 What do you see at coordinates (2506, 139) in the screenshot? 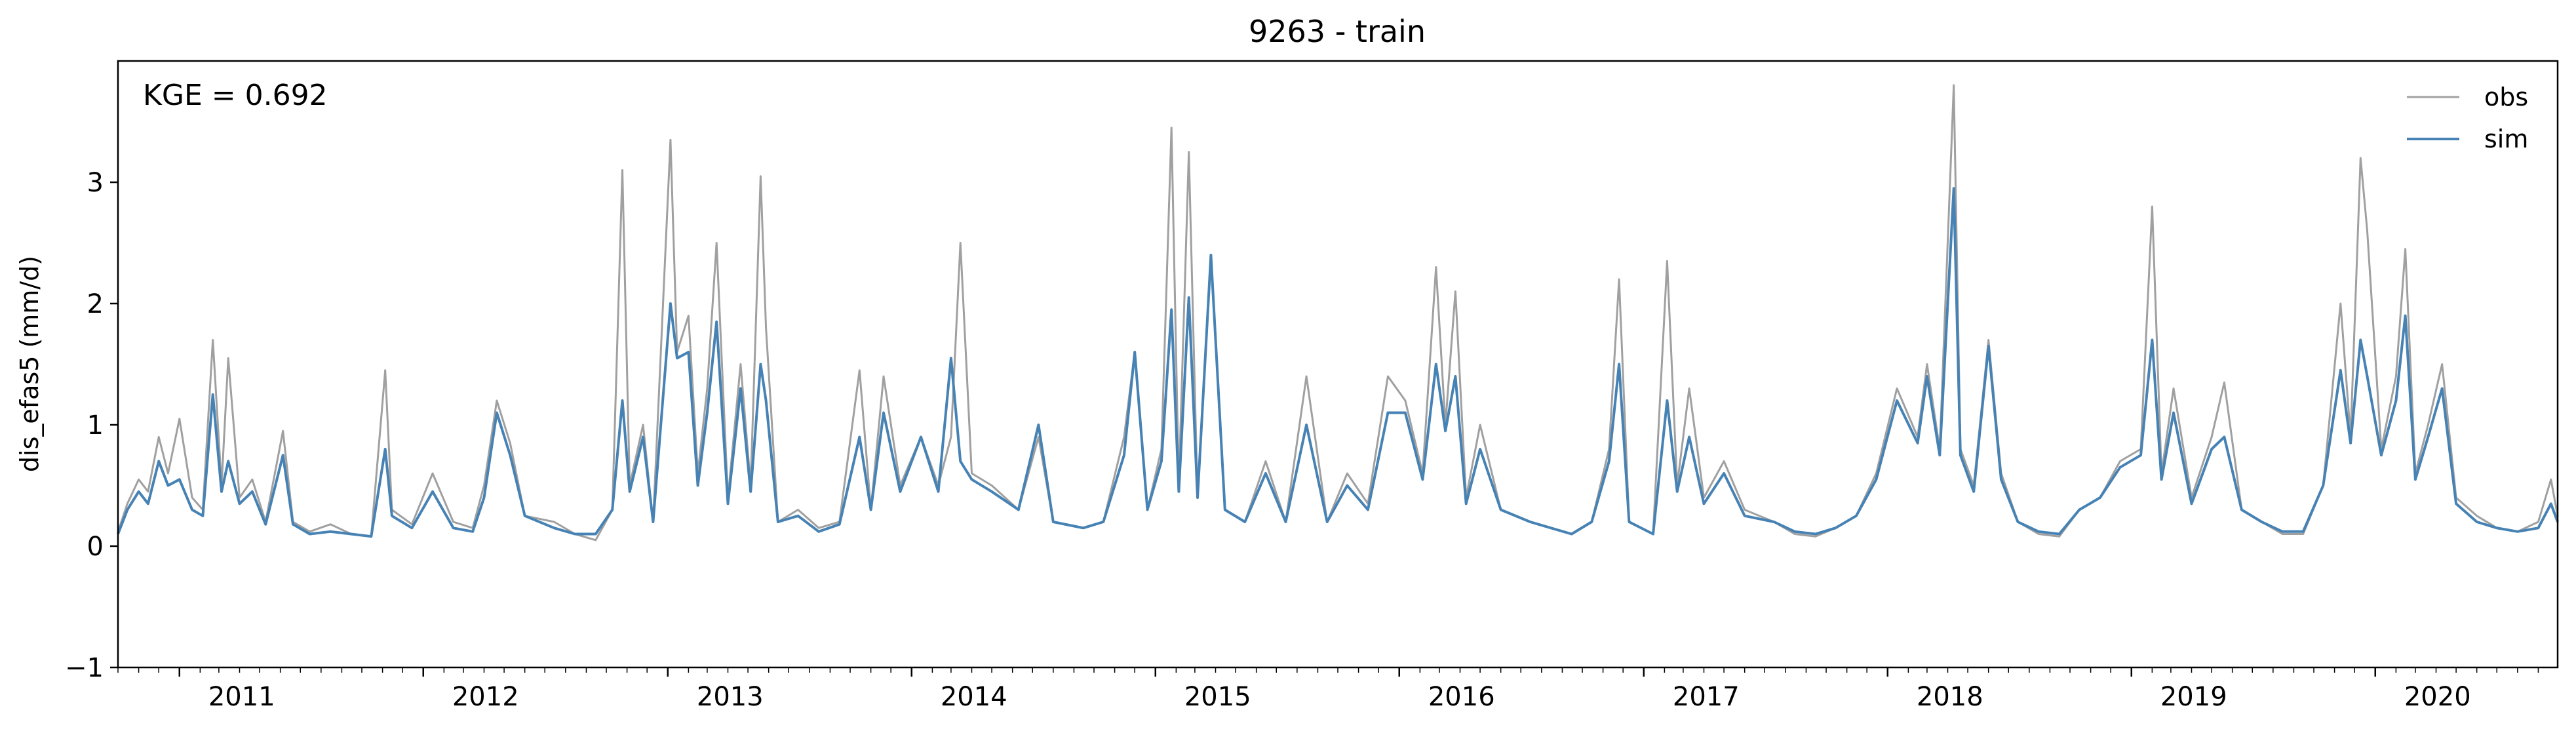
I see `legend-label-sim: sim` at bounding box center [2506, 139].